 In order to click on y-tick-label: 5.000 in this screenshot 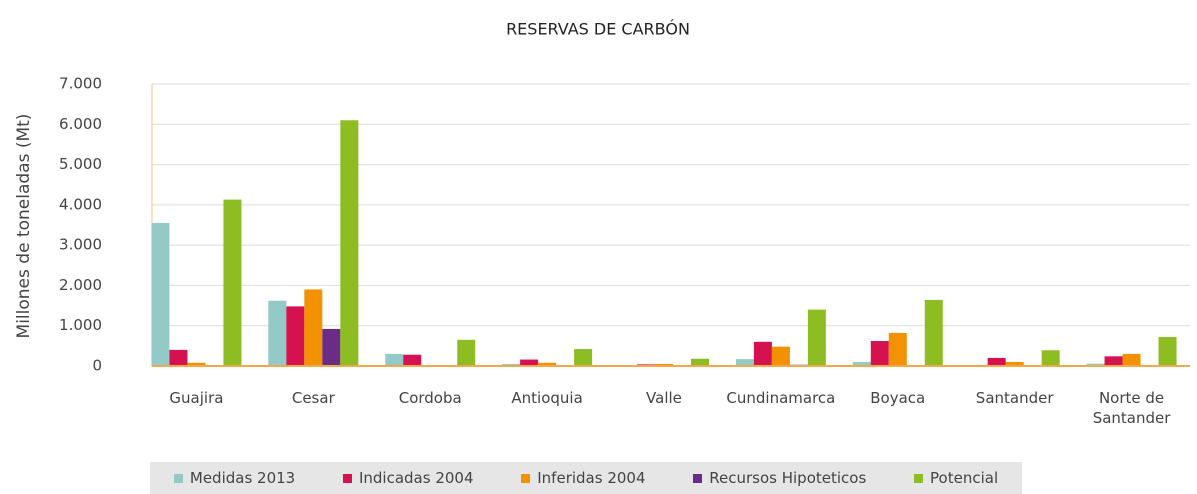, I will do `click(80, 164)`.